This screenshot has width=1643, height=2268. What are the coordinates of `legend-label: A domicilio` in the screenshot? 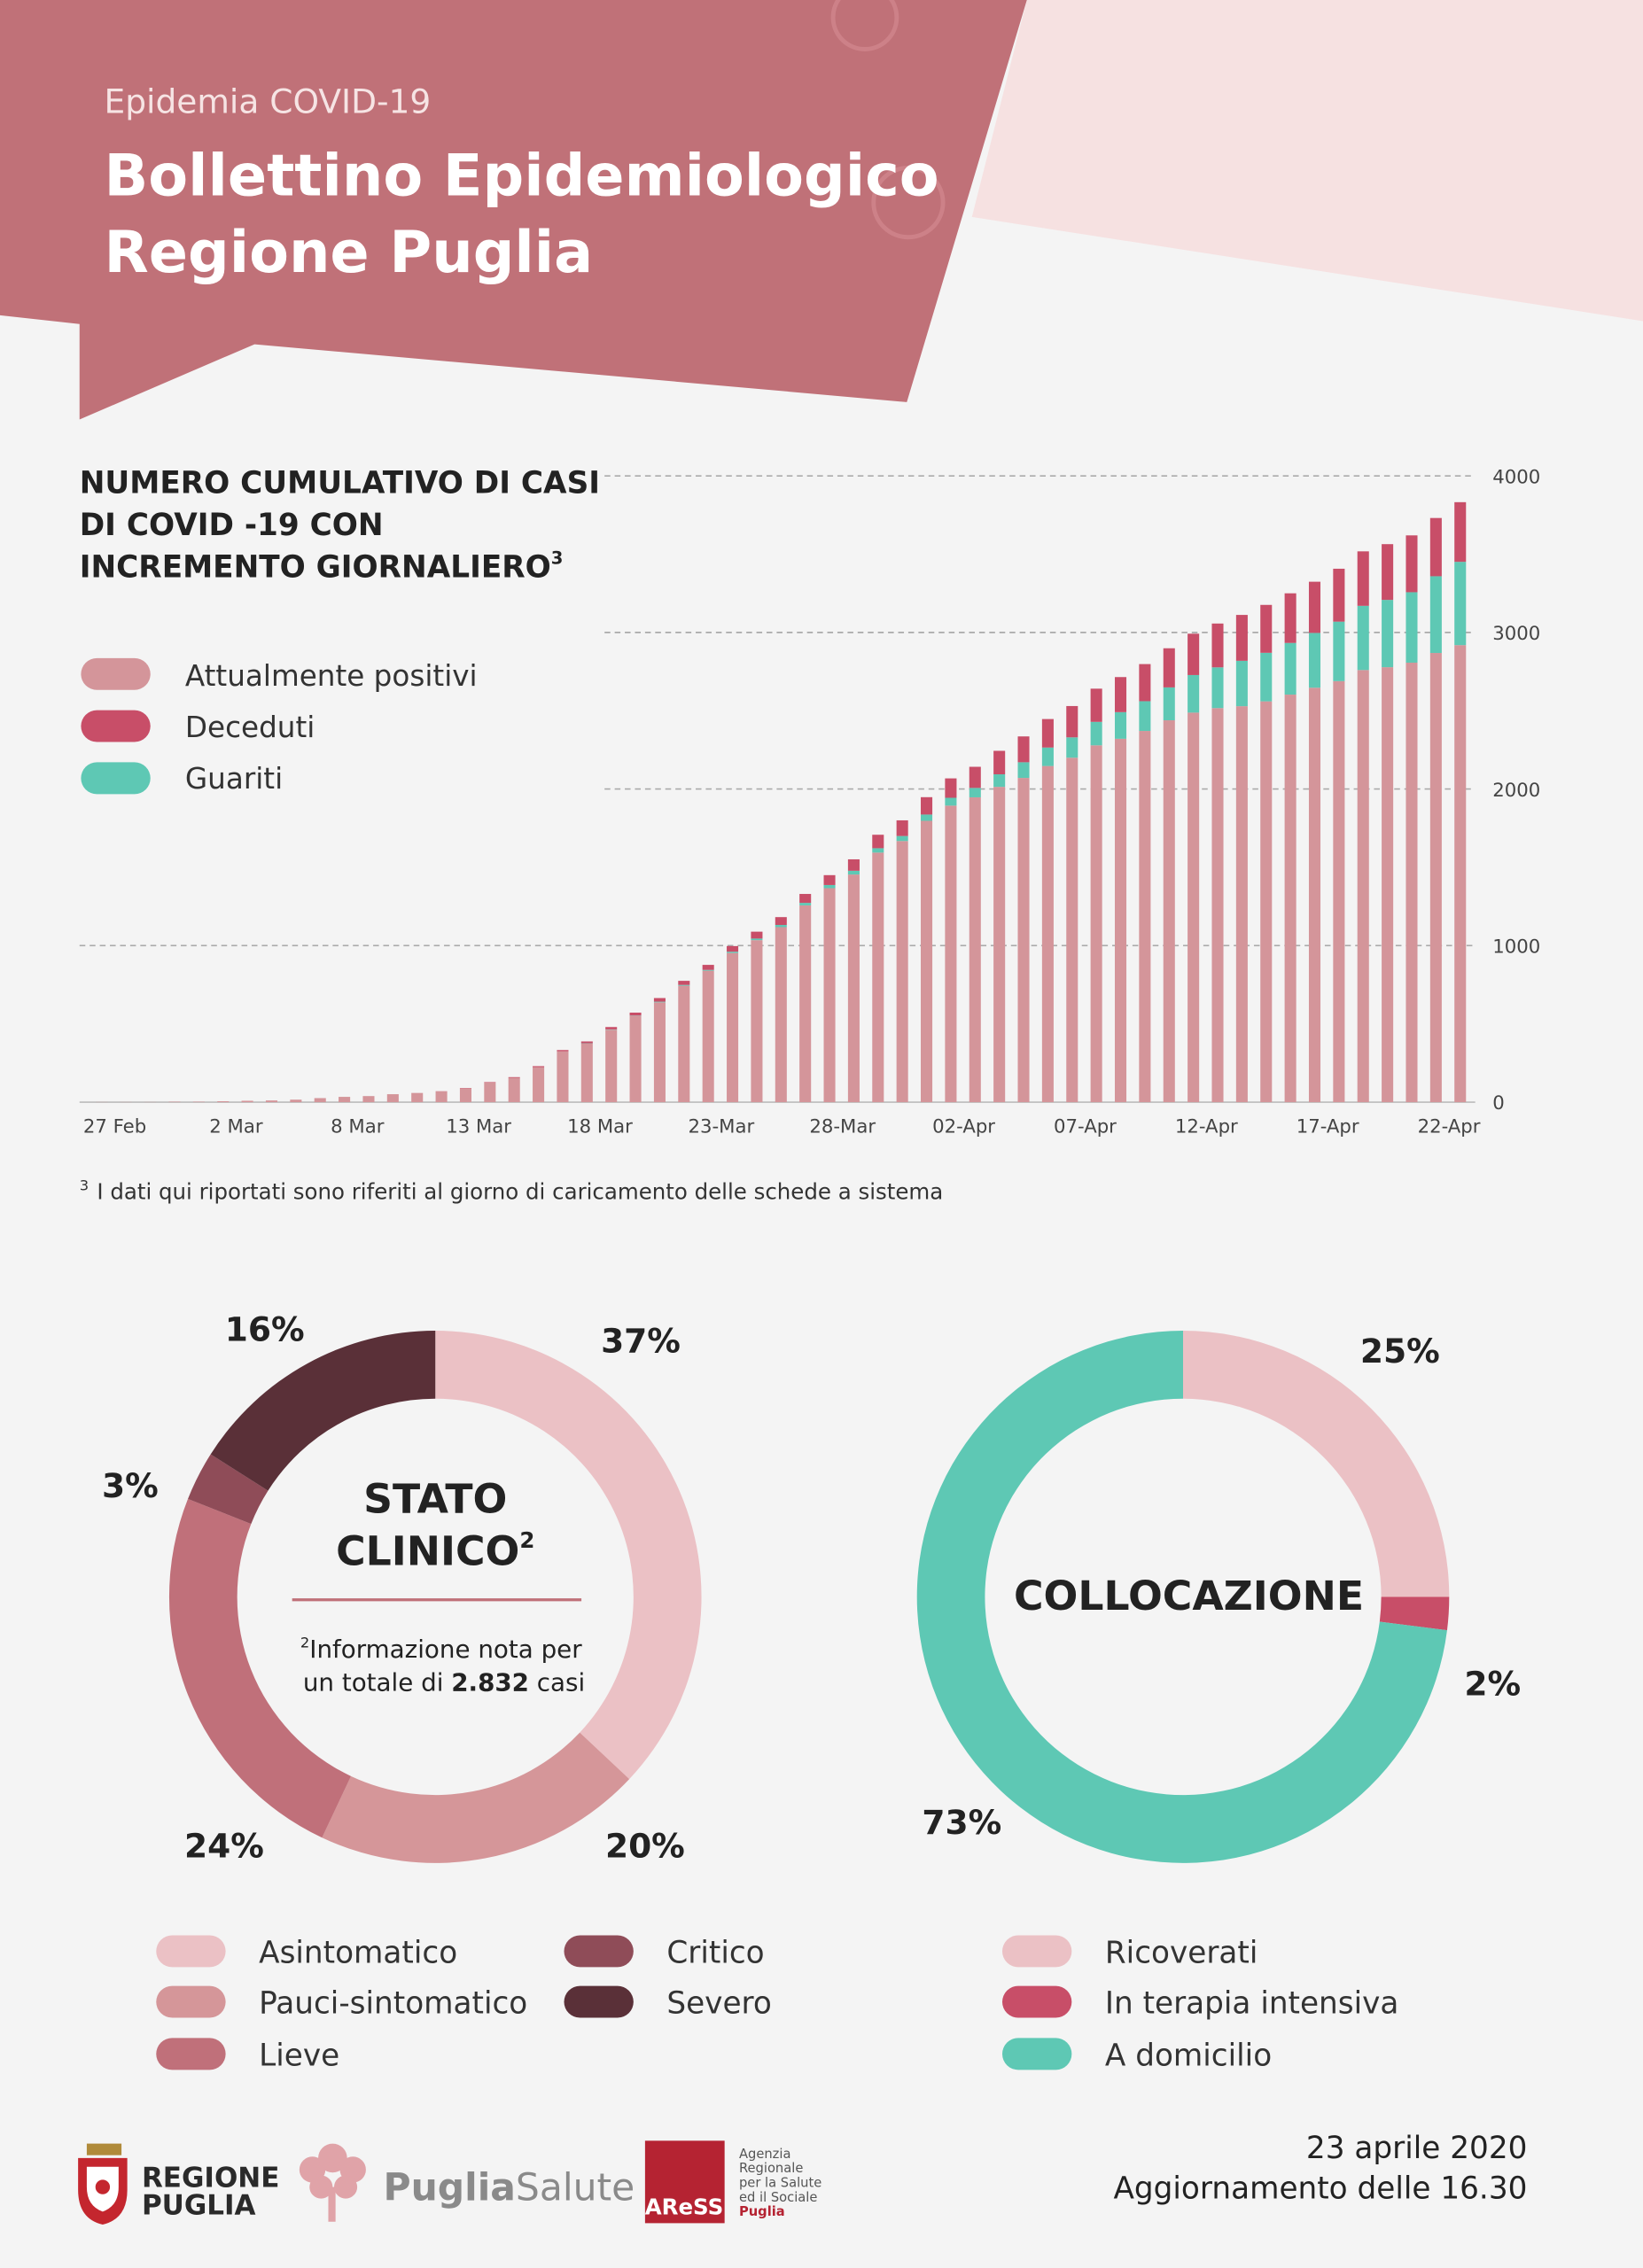 It's located at (1188, 2055).